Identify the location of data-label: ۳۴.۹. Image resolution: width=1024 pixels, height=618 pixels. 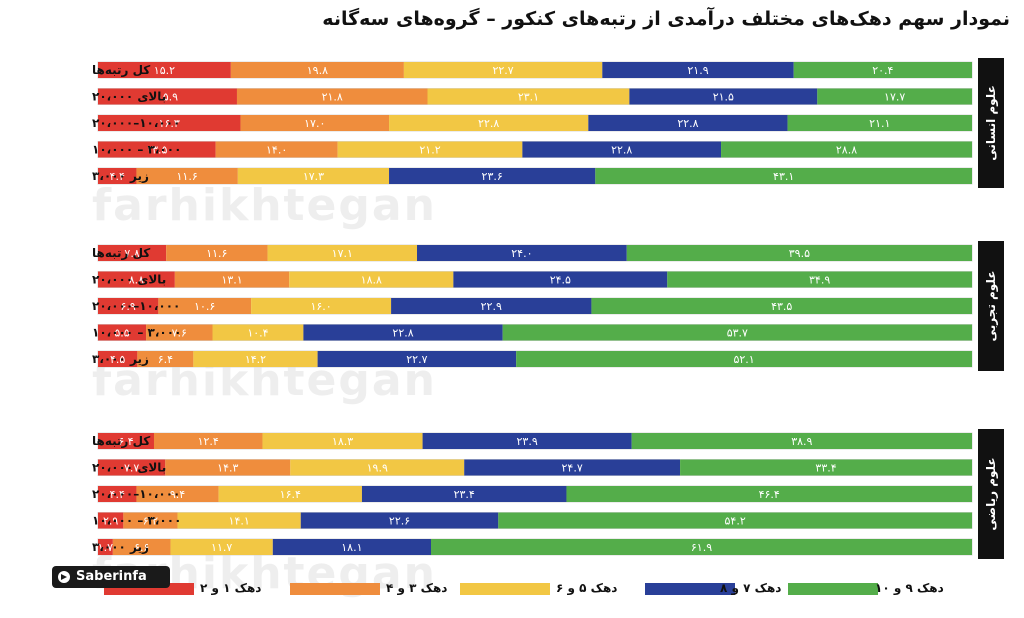
(819, 280).